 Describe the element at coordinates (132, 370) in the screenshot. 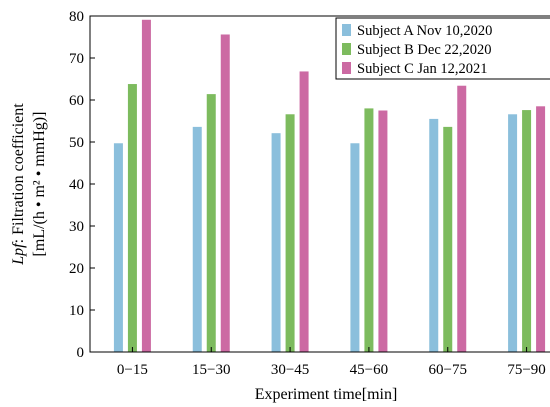

I see `x-tick-label: 0−15` at that location.